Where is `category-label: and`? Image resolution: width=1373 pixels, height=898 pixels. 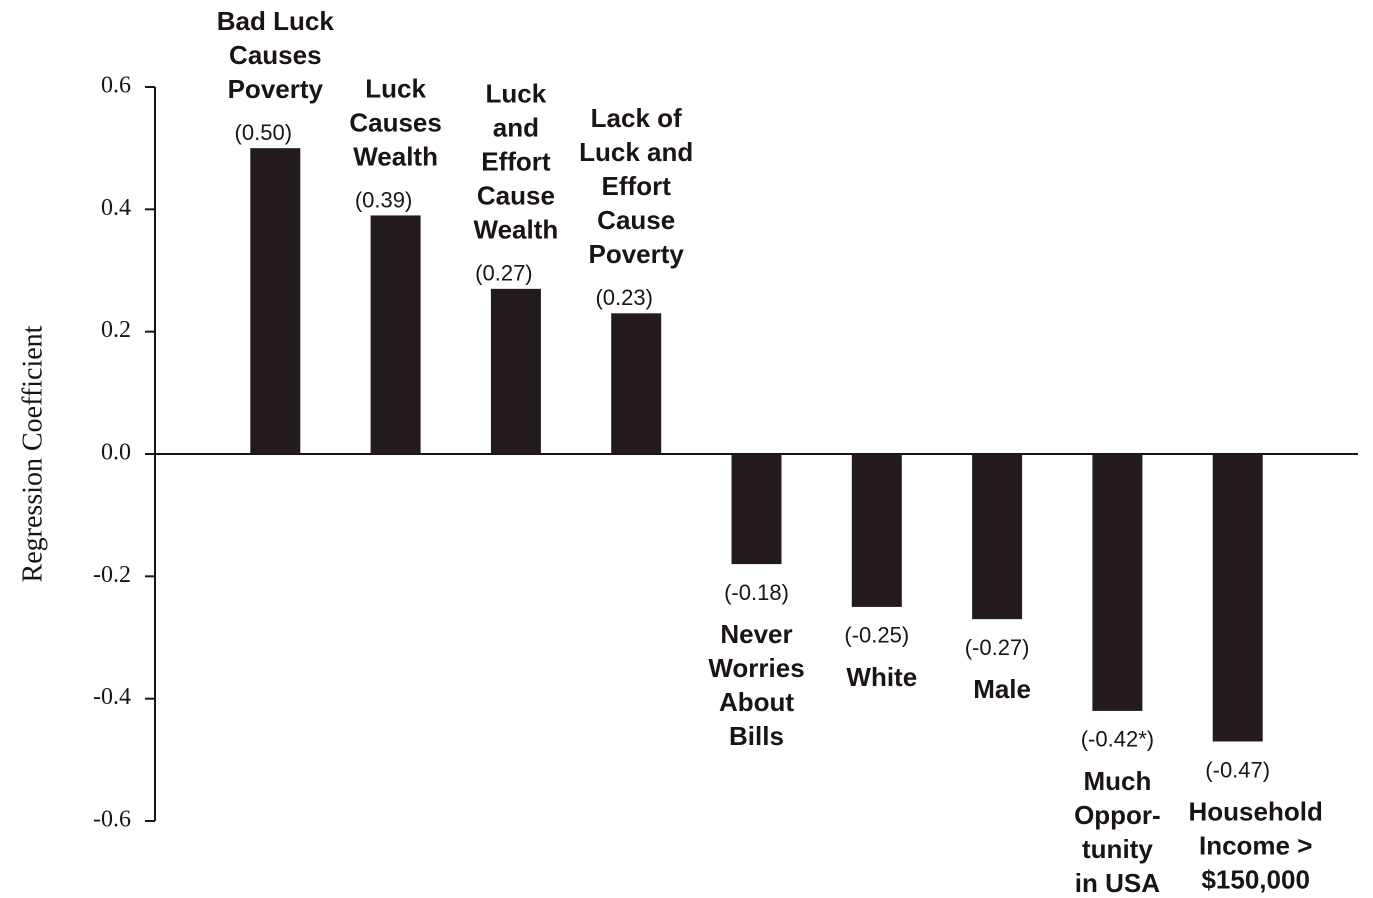
category-label: and is located at coordinates (516, 128).